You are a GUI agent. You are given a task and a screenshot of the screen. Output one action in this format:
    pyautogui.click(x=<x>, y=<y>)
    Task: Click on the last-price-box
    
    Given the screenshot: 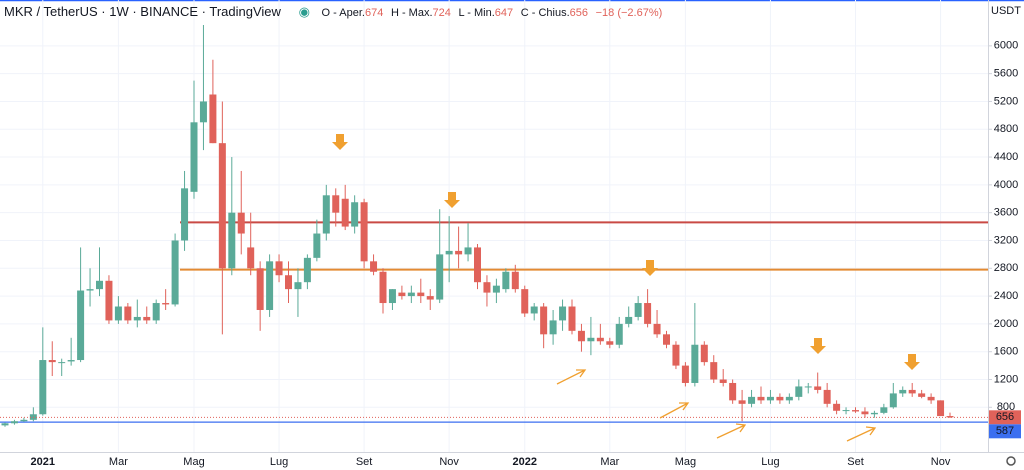 What is the action you would take?
    pyautogui.click(x=1005, y=417)
    